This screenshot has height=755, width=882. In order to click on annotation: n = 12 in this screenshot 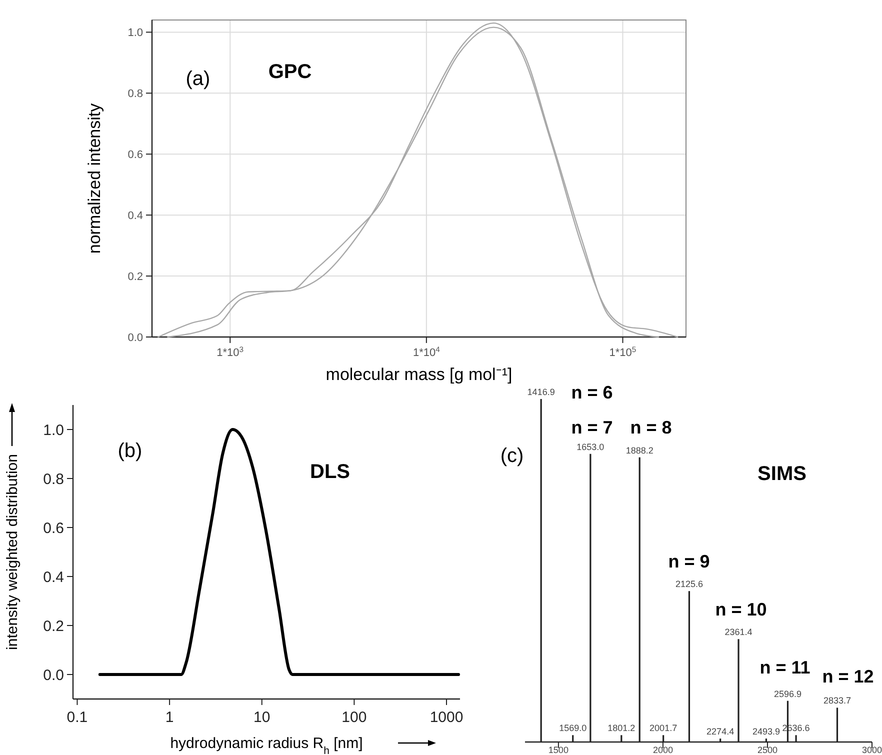, I will do `click(848, 676)`.